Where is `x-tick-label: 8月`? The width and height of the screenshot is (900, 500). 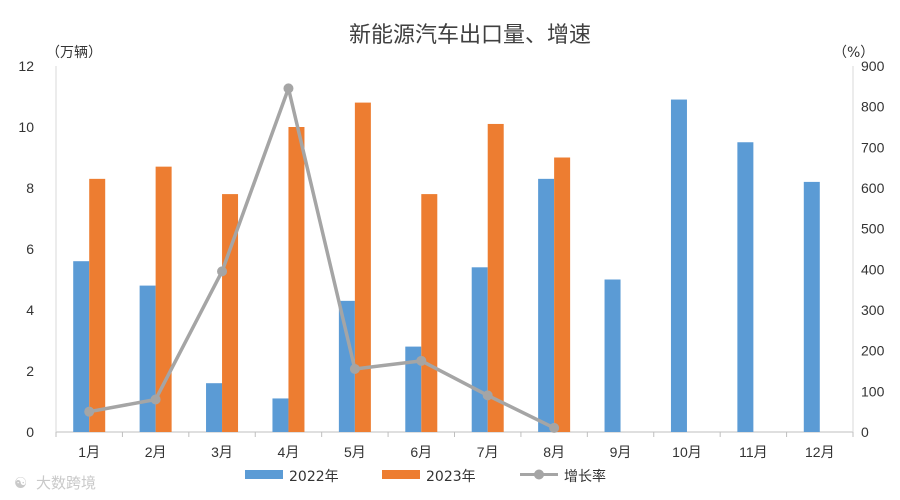
x-tick-label: 8月 is located at coordinates (554, 452).